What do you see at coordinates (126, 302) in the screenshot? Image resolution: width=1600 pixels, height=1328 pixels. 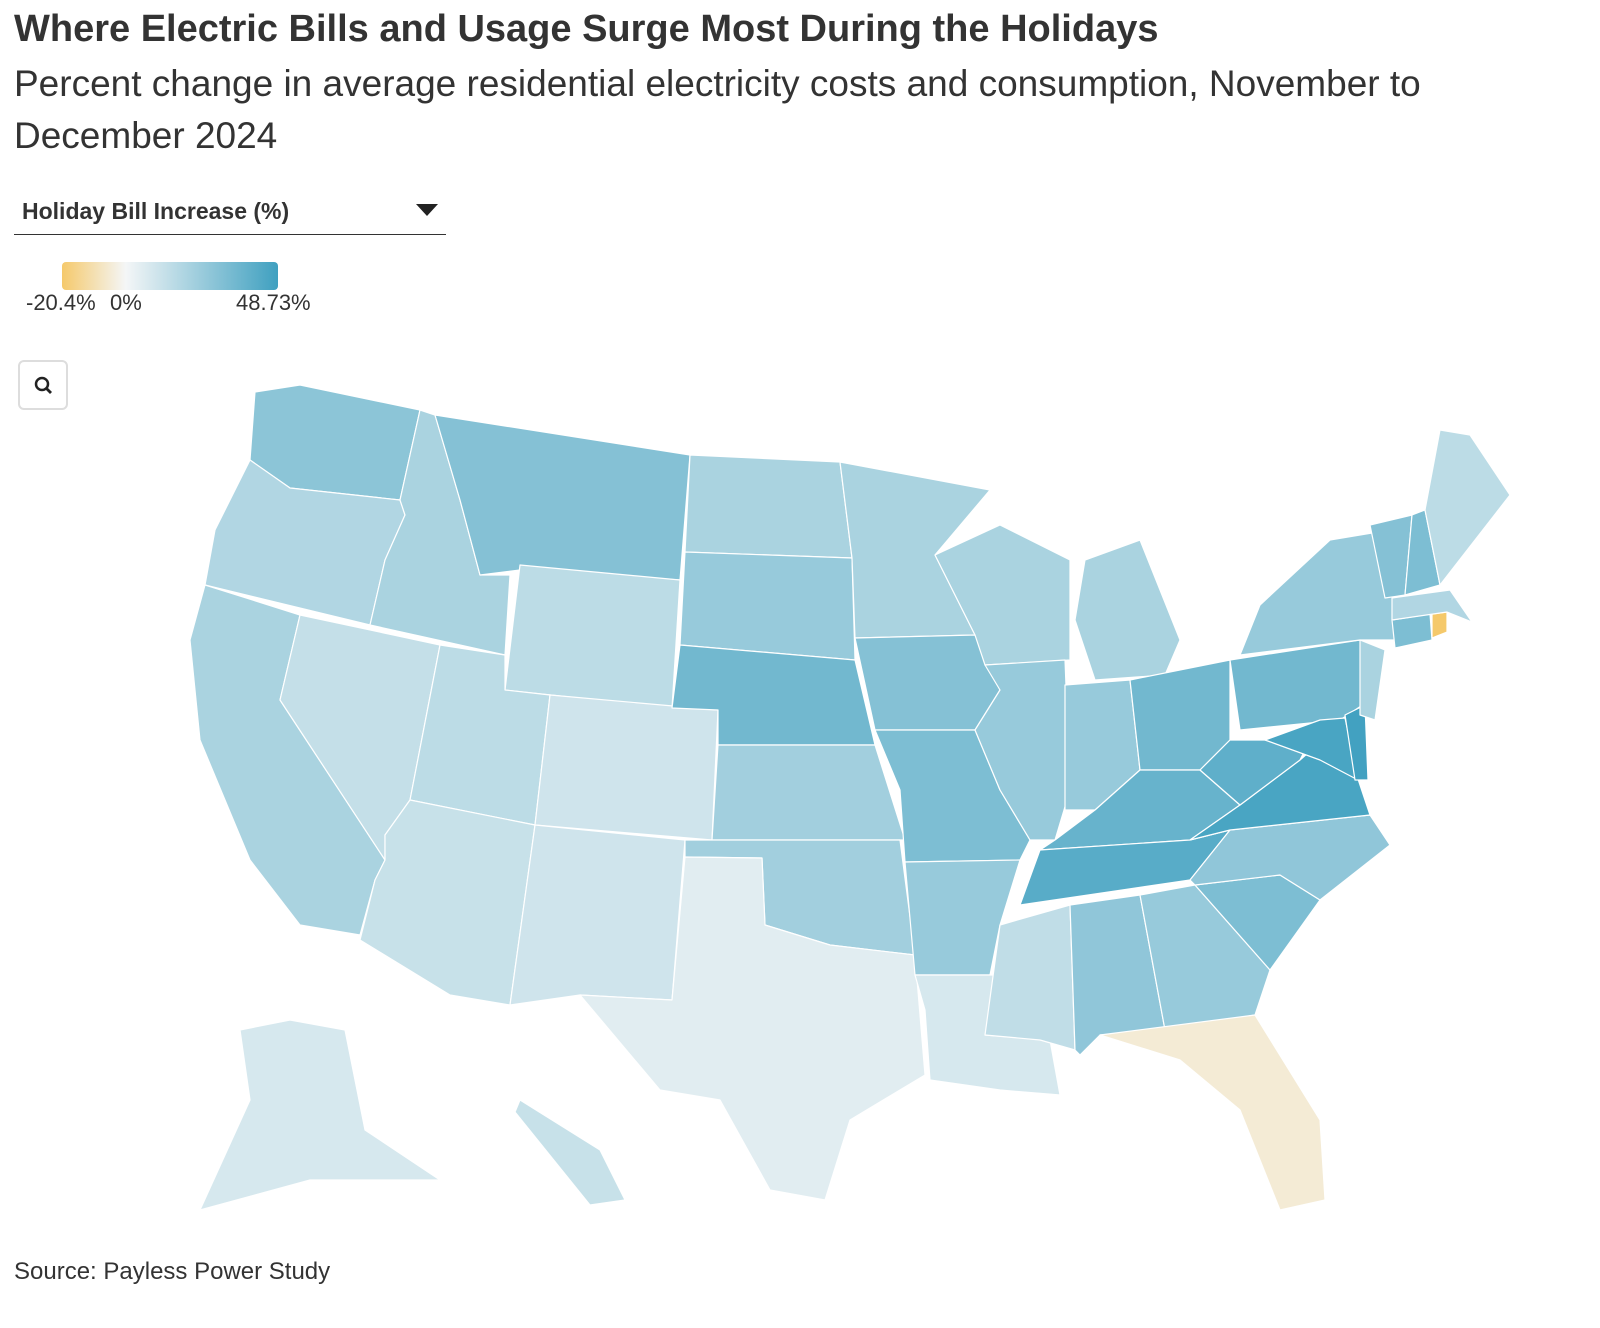 I see `legend-label: 0%` at bounding box center [126, 302].